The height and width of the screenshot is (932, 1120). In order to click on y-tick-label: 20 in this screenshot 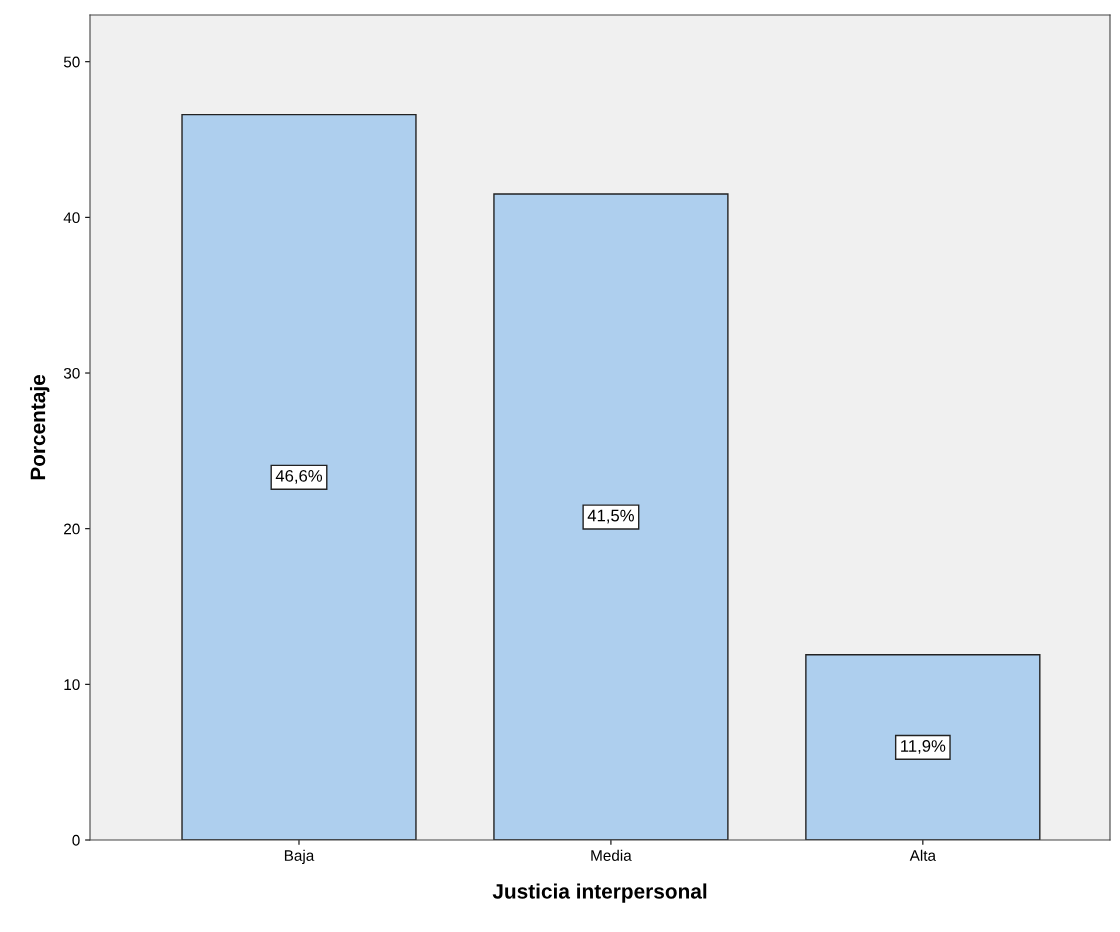, I will do `click(72, 529)`.